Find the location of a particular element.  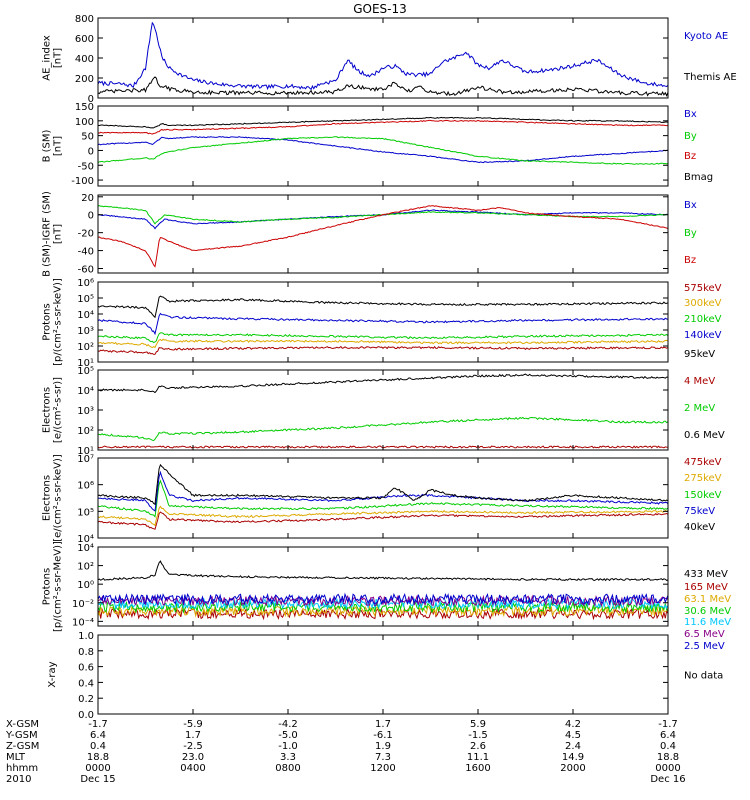

series-bmag-line is located at coordinates (383, 122).